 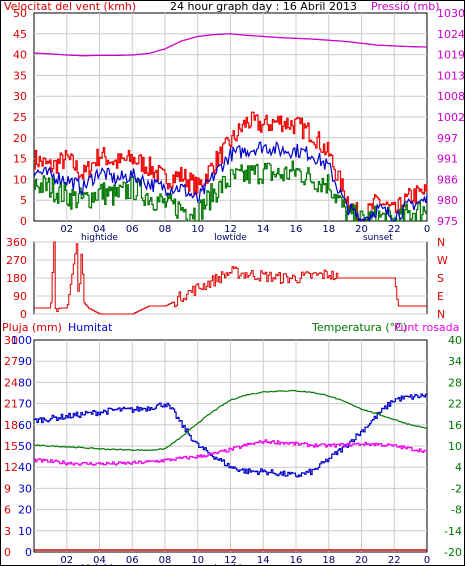 I want to click on pressure-tick-label: 986, so click(x=447, y=179).